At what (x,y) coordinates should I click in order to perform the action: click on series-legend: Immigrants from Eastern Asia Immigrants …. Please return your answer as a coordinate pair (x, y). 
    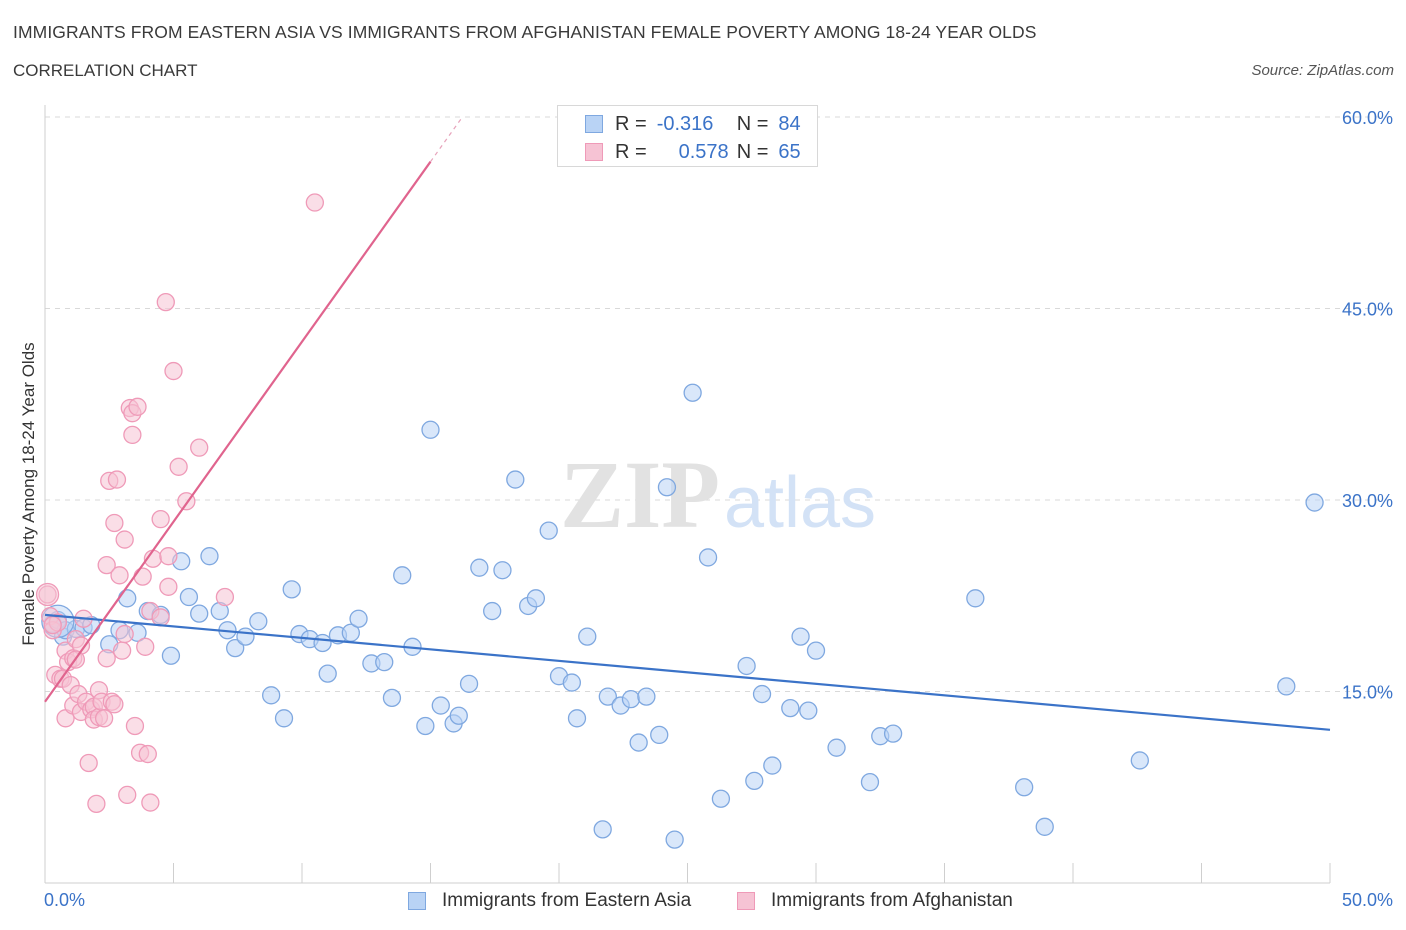
    Looking at the image, I should click on (703, 903).